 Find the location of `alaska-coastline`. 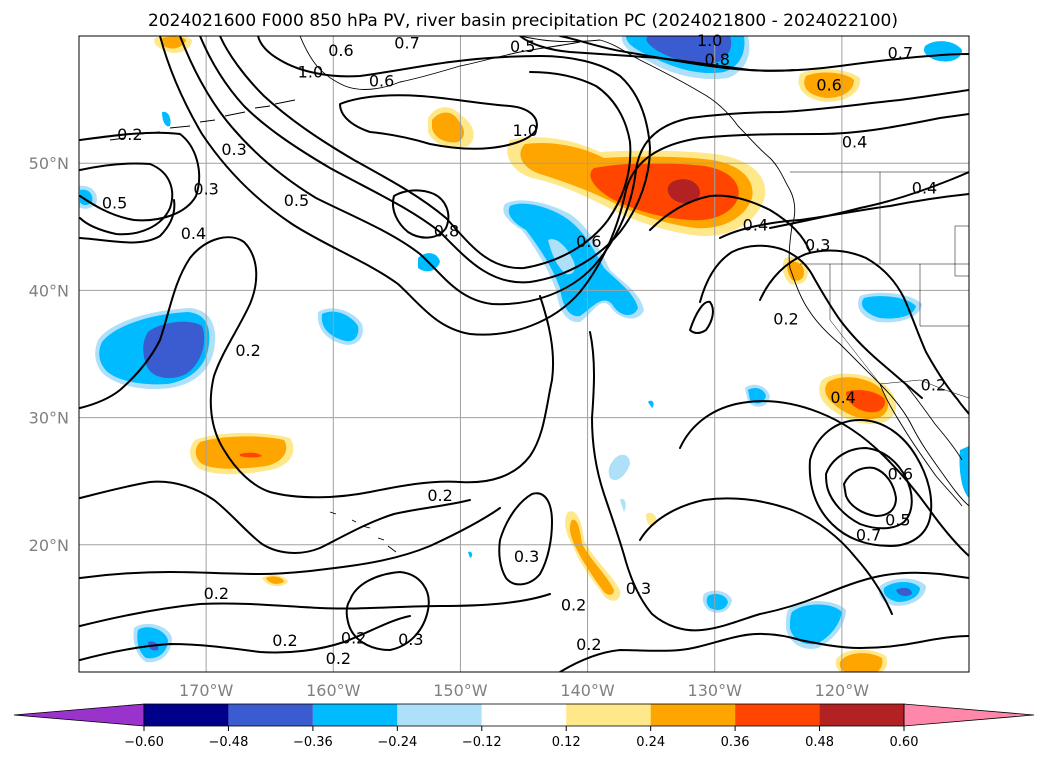

alaska-coastline is located at coordinates (440, 63).